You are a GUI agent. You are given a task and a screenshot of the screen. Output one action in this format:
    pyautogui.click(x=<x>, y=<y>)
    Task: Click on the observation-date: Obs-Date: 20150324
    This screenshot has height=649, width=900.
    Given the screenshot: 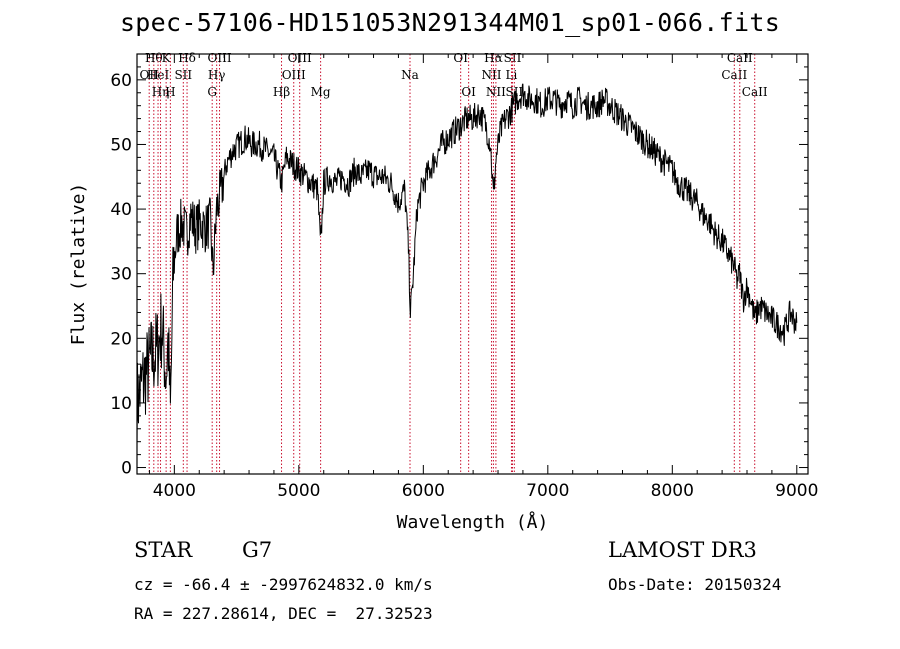 What is the action you would take?
    pyautogui.click(x=695, y=584)
    